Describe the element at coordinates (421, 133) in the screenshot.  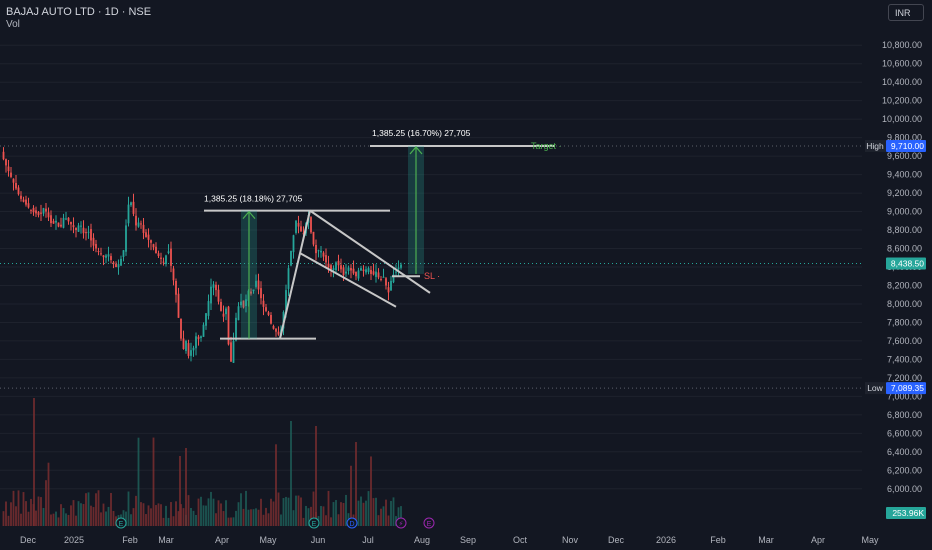
I see `measure-label: 1,385.25 (16.70%) 27,705` at that location.